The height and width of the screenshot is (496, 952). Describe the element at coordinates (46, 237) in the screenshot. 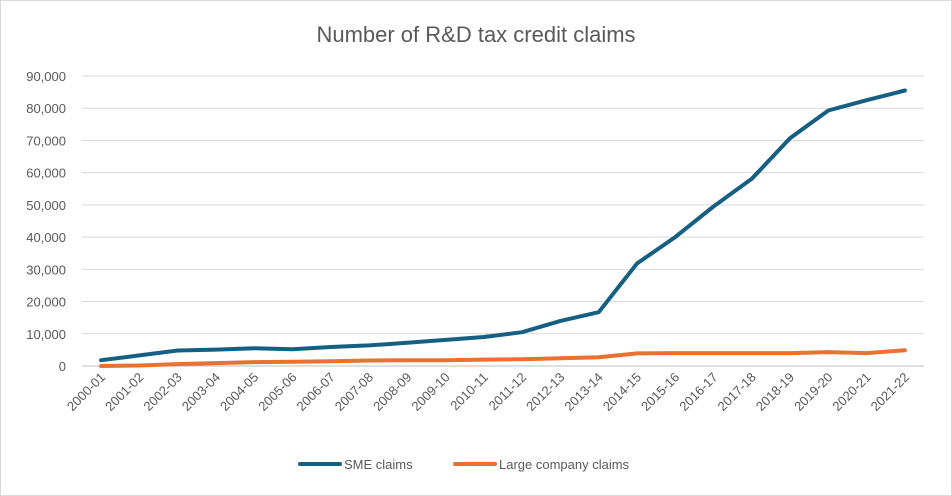

I see `y-tick-label: 40,000` at that location.